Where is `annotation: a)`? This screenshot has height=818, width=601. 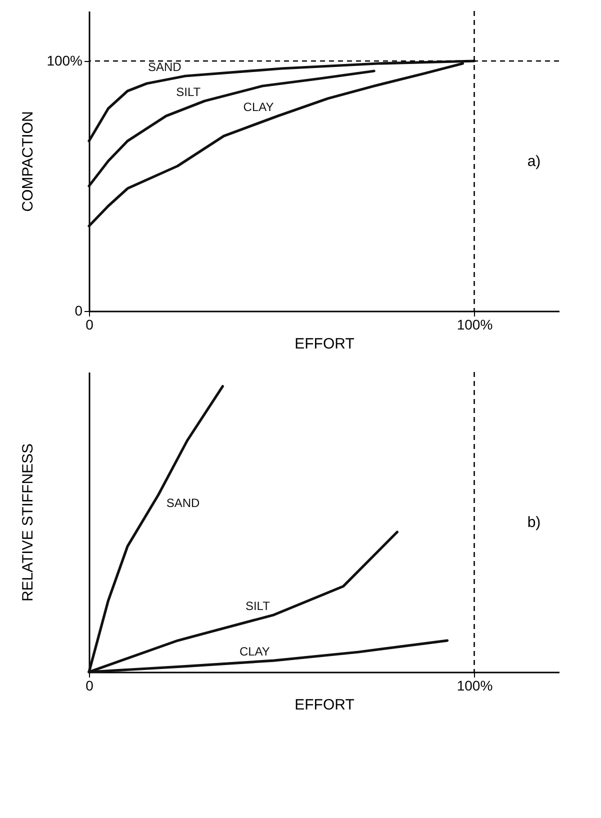
annotation: a) is located at coordinates (534, 161).